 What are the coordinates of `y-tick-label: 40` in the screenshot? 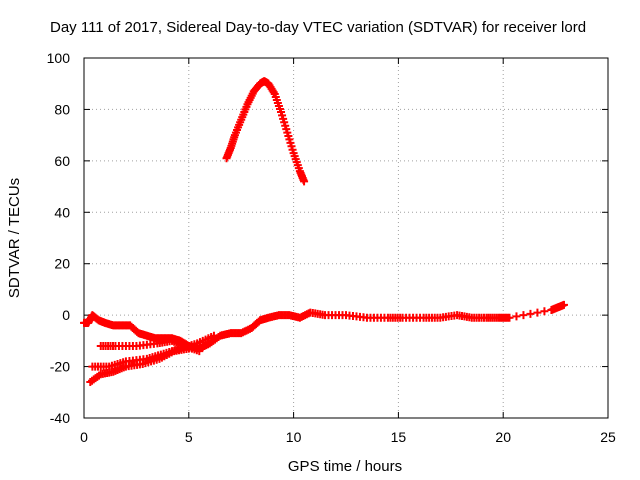 It's located at (62, 212).